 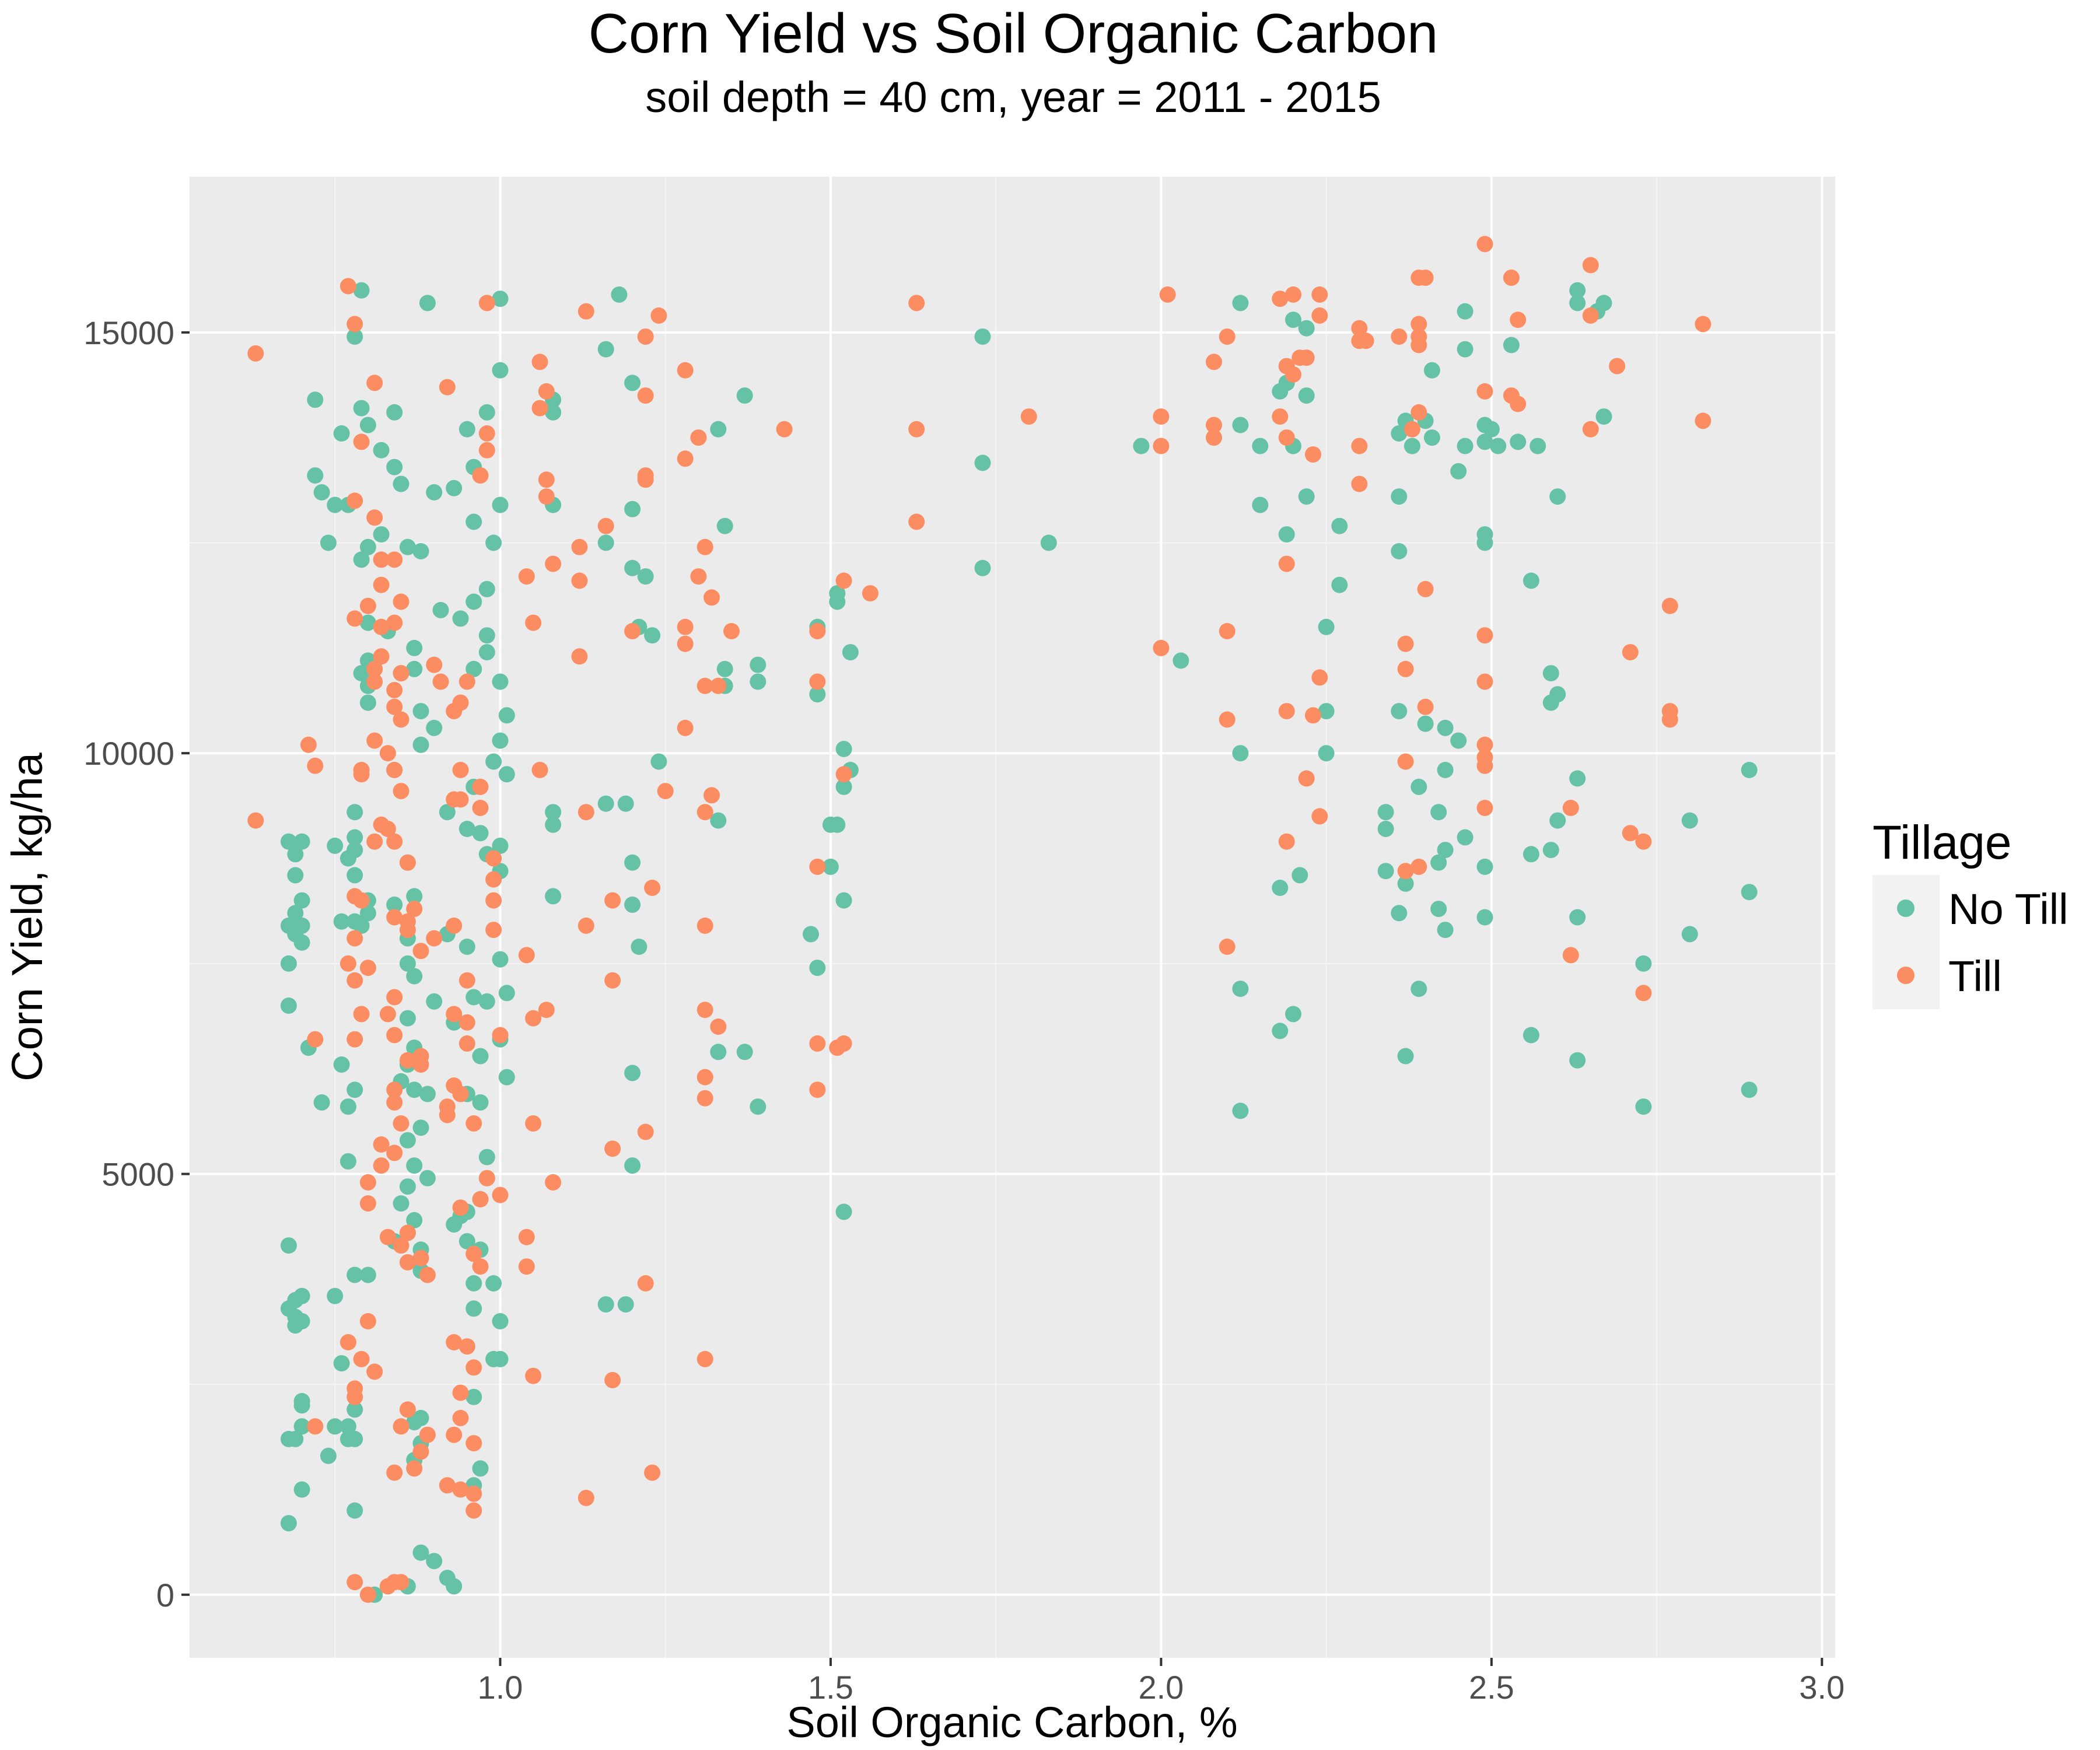 I want to click on x-tick-label: 1.0, so click(x=501, y=1687).